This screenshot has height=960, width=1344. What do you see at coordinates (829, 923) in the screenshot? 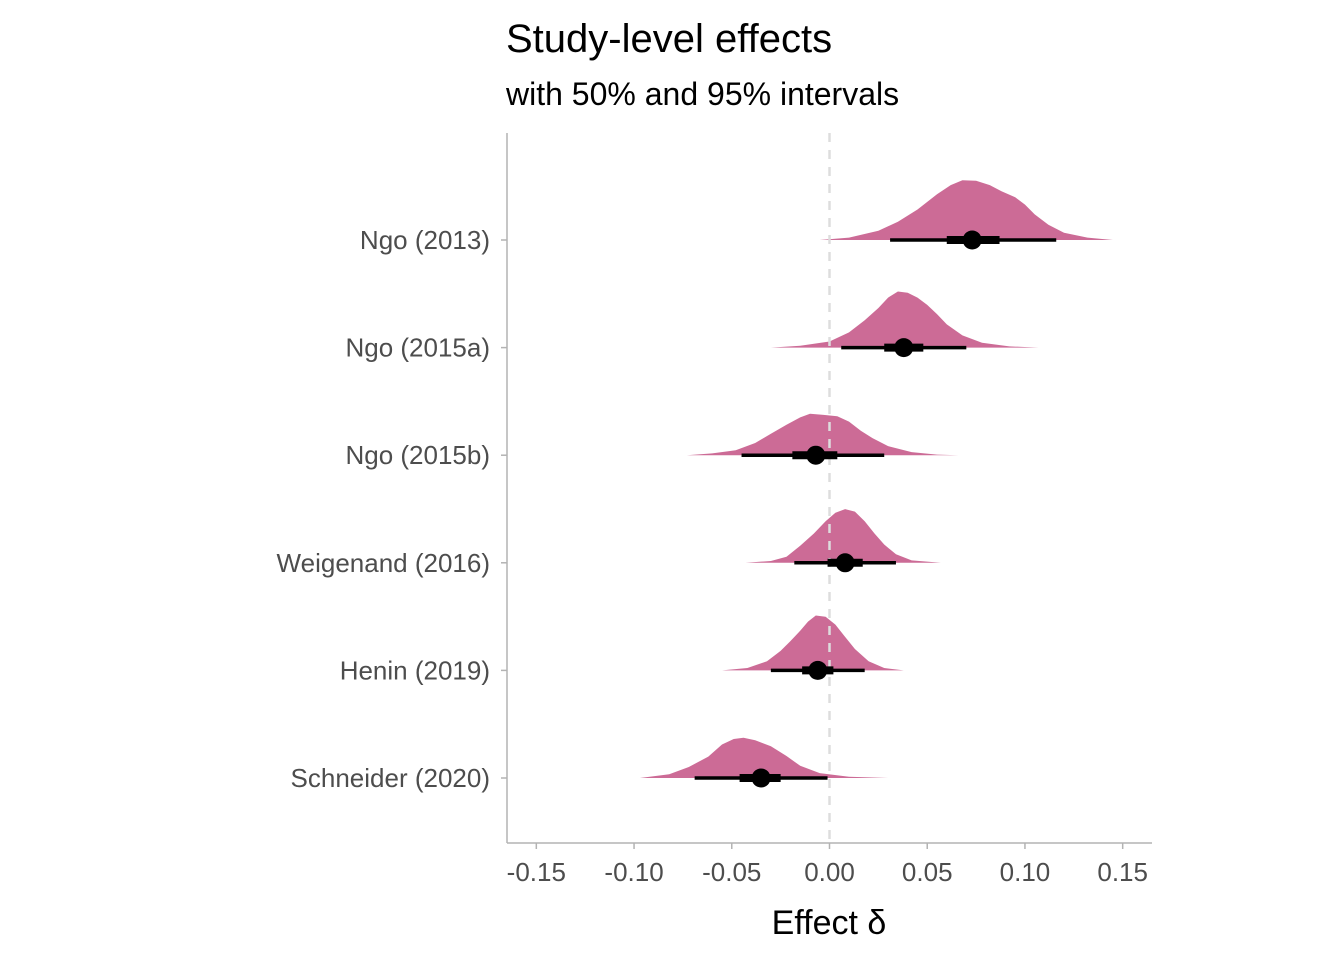
I see `x-axis-title: Effect δ` at bounding box center [829, 923].